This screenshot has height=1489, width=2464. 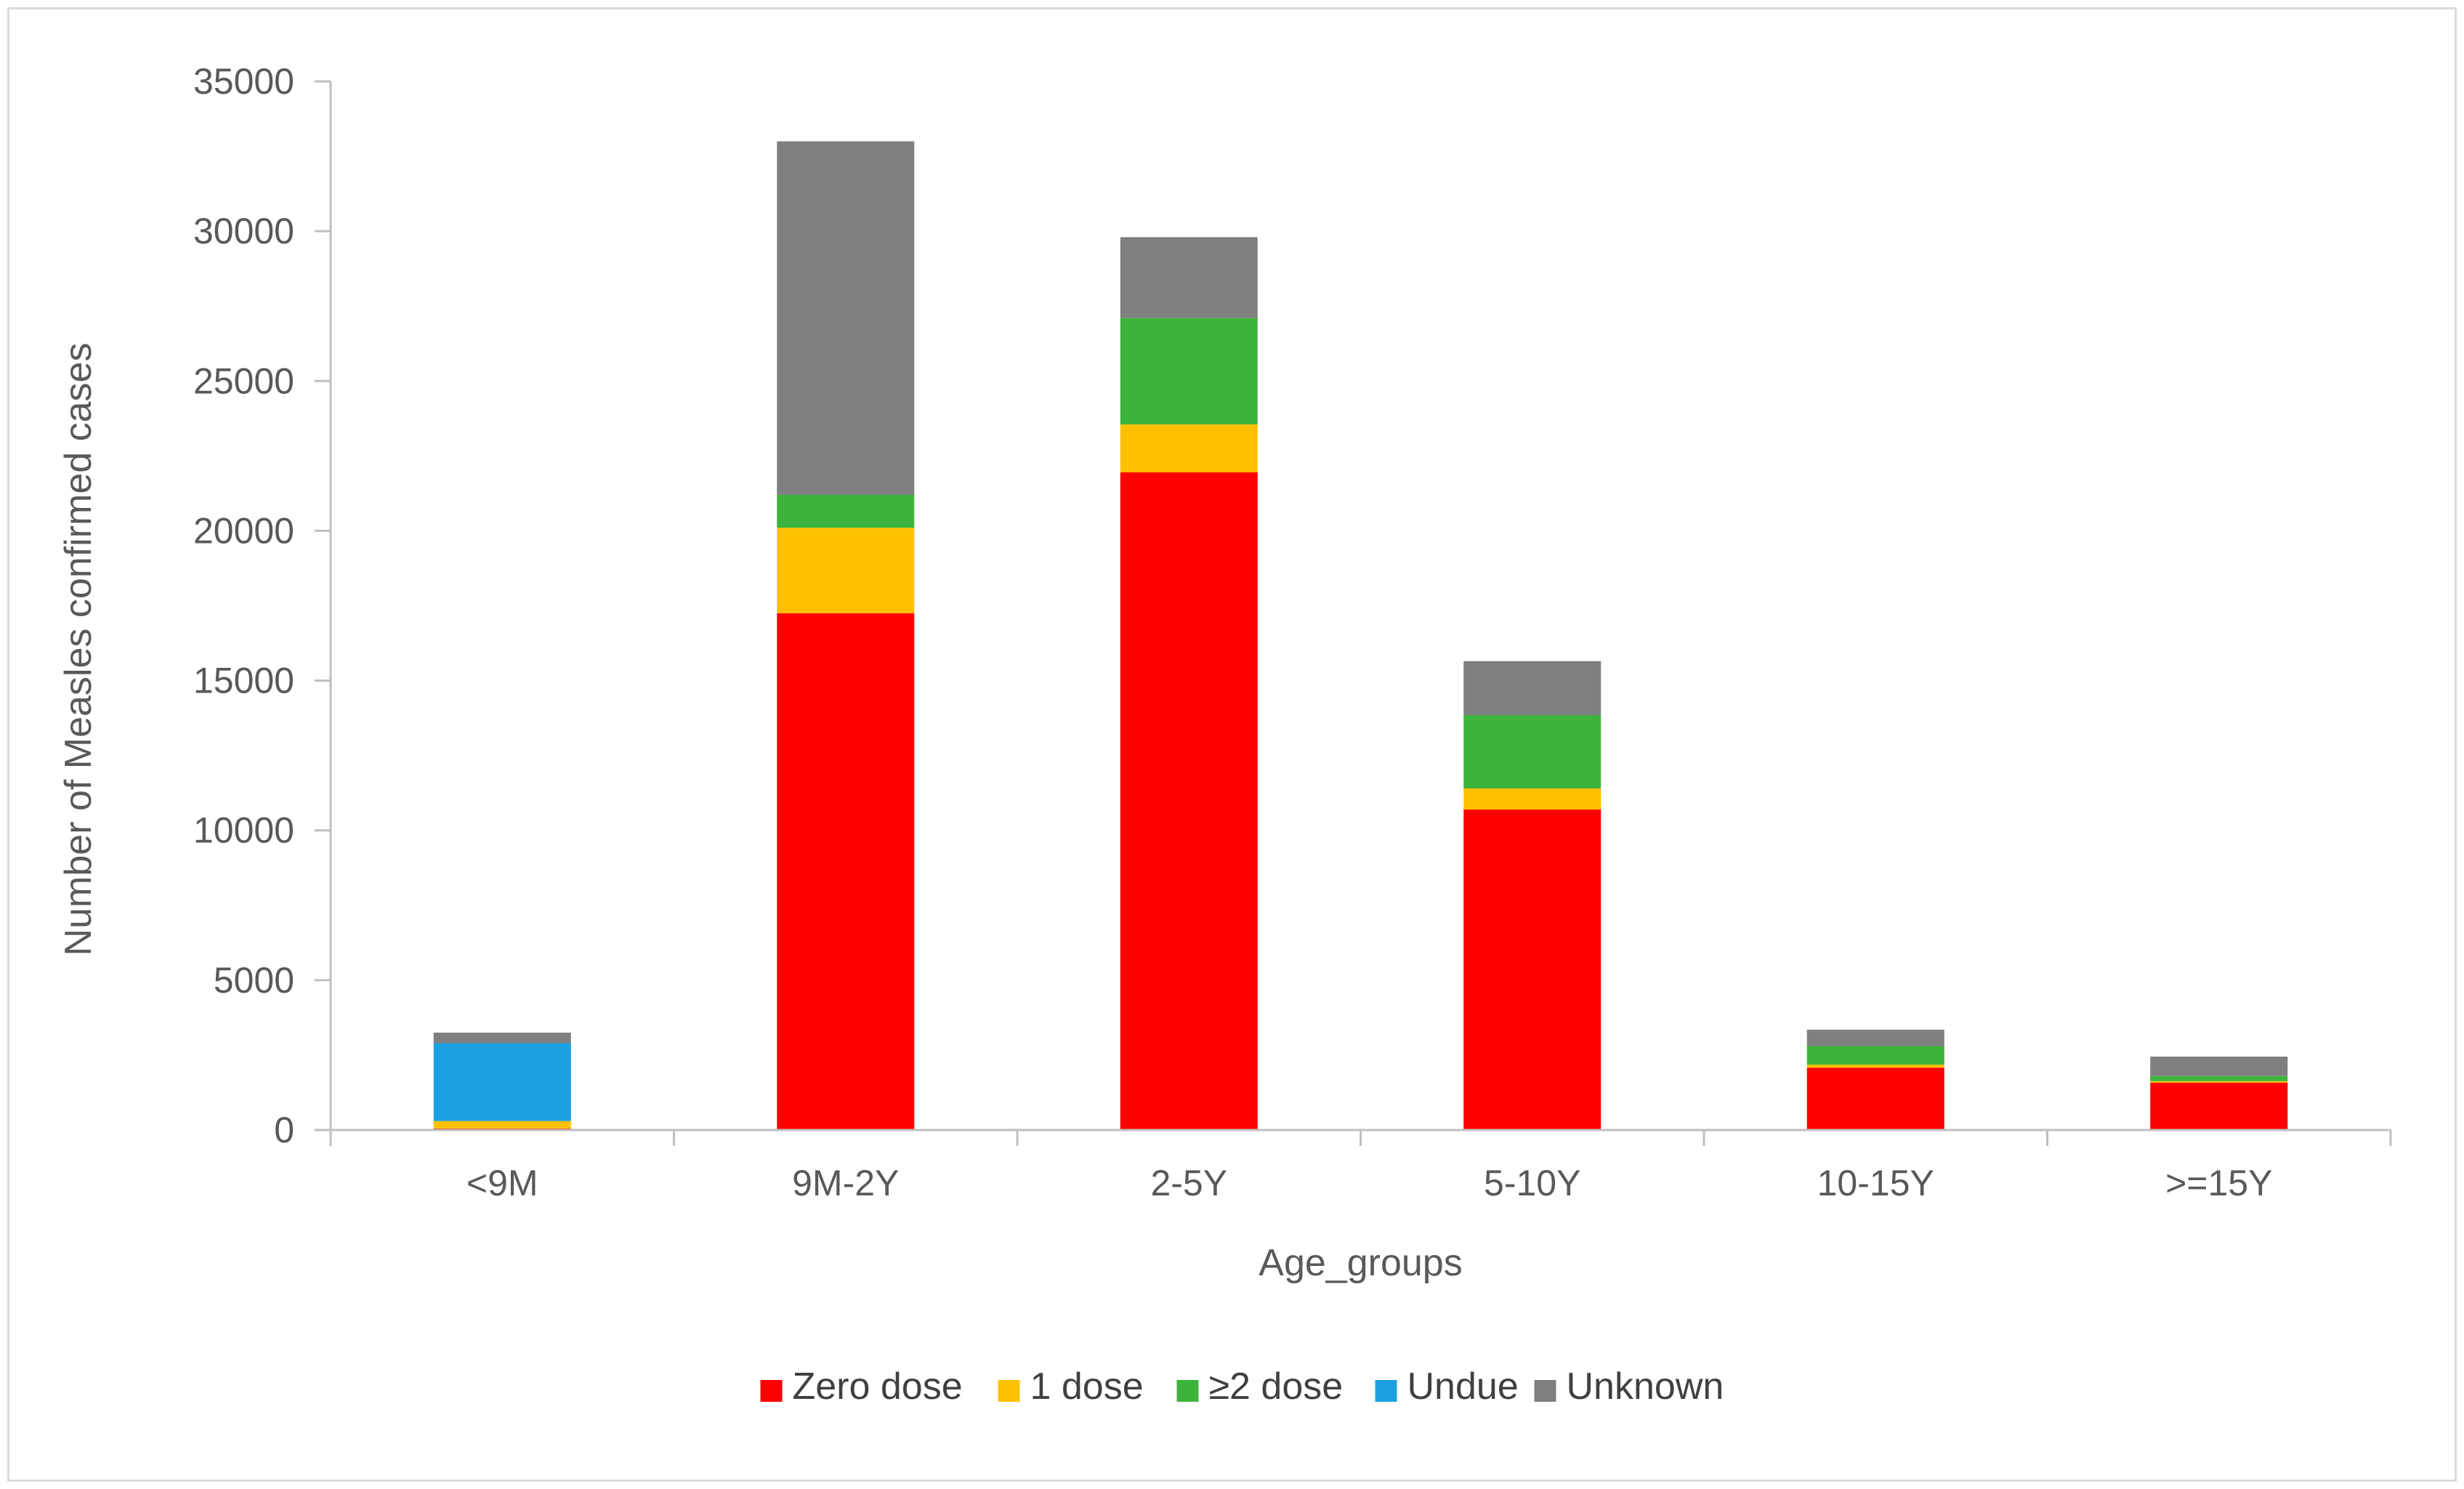 I want to click on legend-item: ≥2 dose, so click(x=1260, y=1386).